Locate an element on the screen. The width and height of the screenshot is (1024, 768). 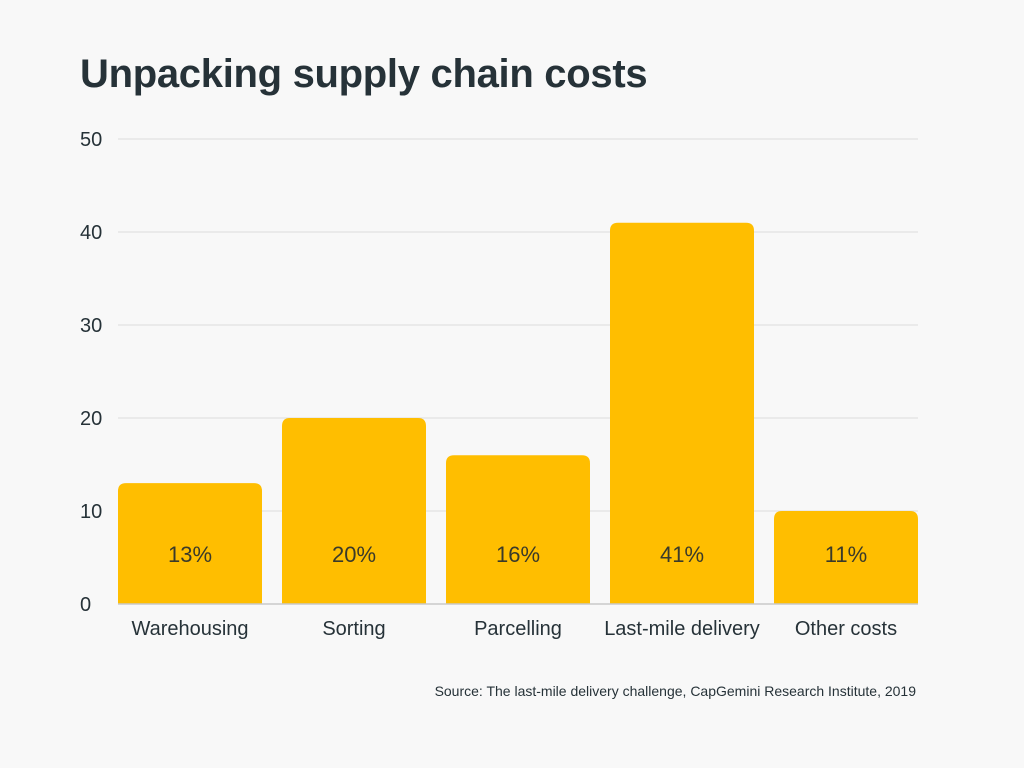
x-tick-label: Sorting is located at coordinates (353, 629).